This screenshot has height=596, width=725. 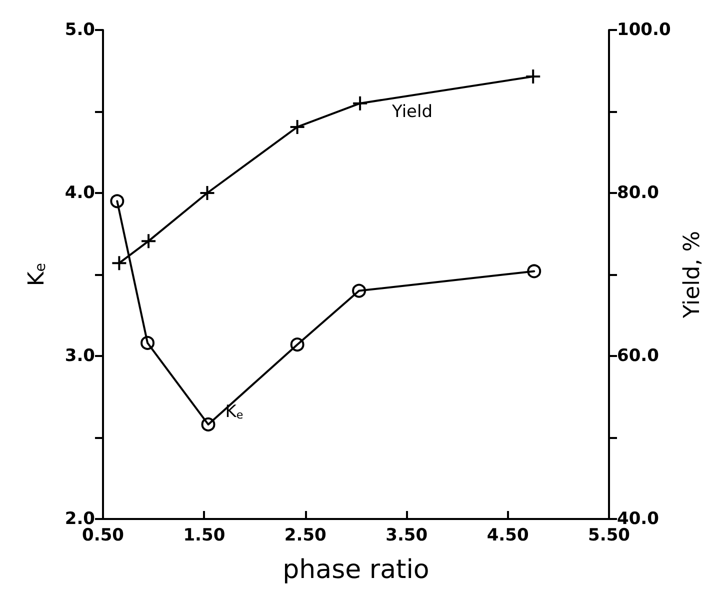 What do you see at coordinates (80, 30) in the screenshot?
I see `y-tick-label: 5.0` at bounding box center [80, 30].